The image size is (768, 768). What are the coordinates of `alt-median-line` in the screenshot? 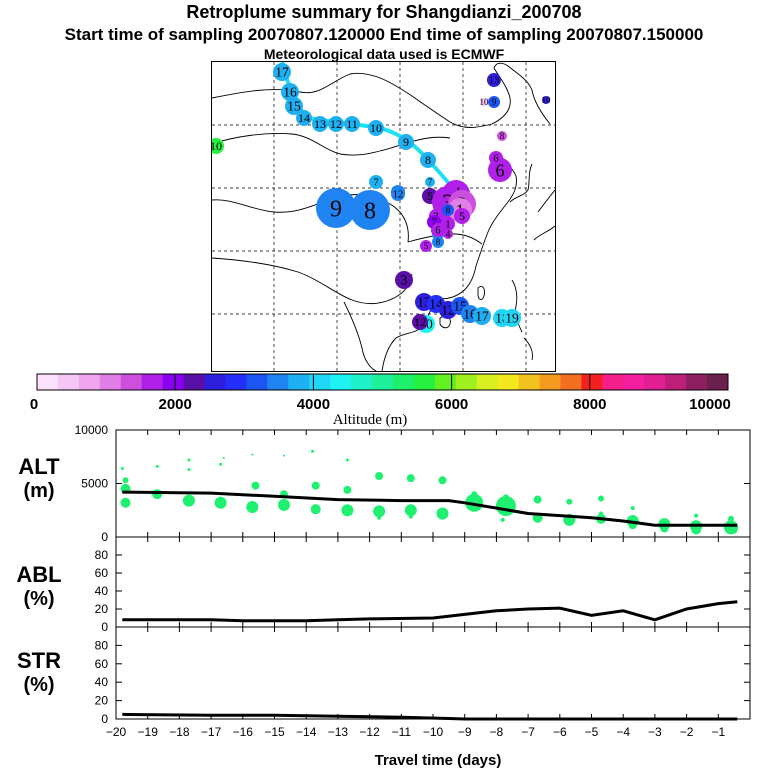 It's located at (430, 508).